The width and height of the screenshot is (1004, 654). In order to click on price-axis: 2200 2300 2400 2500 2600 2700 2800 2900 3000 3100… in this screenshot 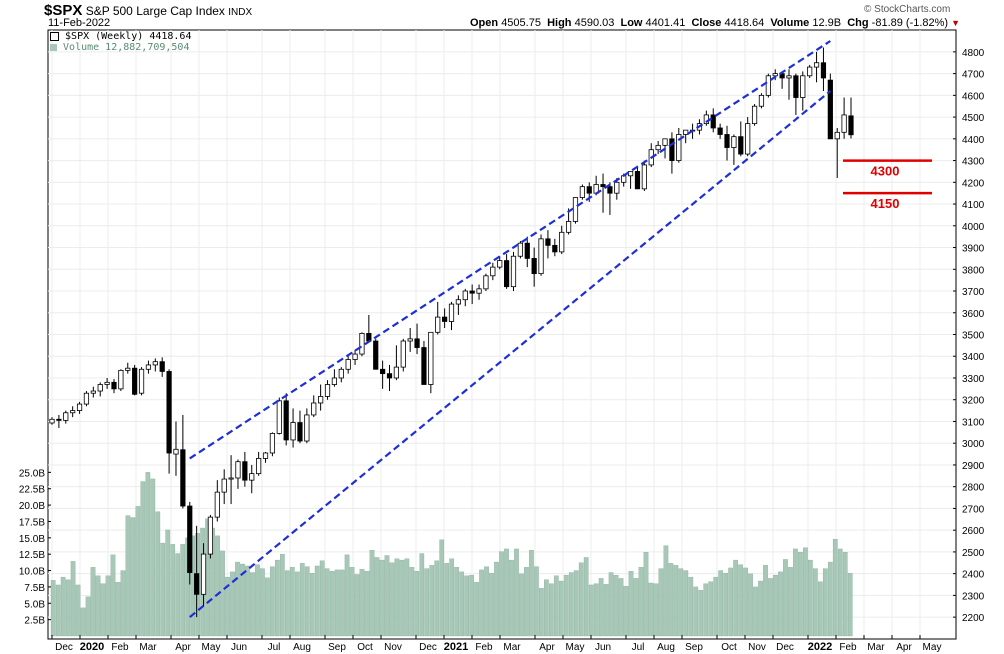, I will do `click(969, 336)`.